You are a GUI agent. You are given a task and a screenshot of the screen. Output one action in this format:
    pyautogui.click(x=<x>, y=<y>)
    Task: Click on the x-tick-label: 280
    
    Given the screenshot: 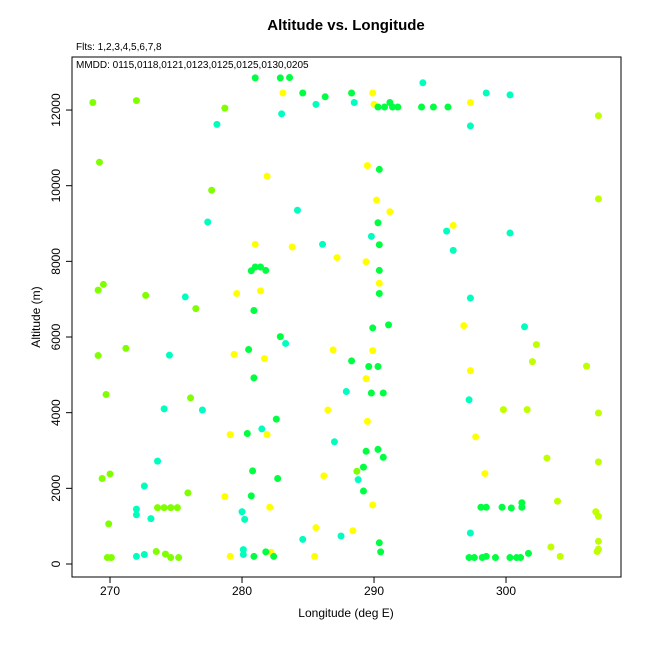 What is the action you would take?
    pyautogui.click(x=242, y=591)
    